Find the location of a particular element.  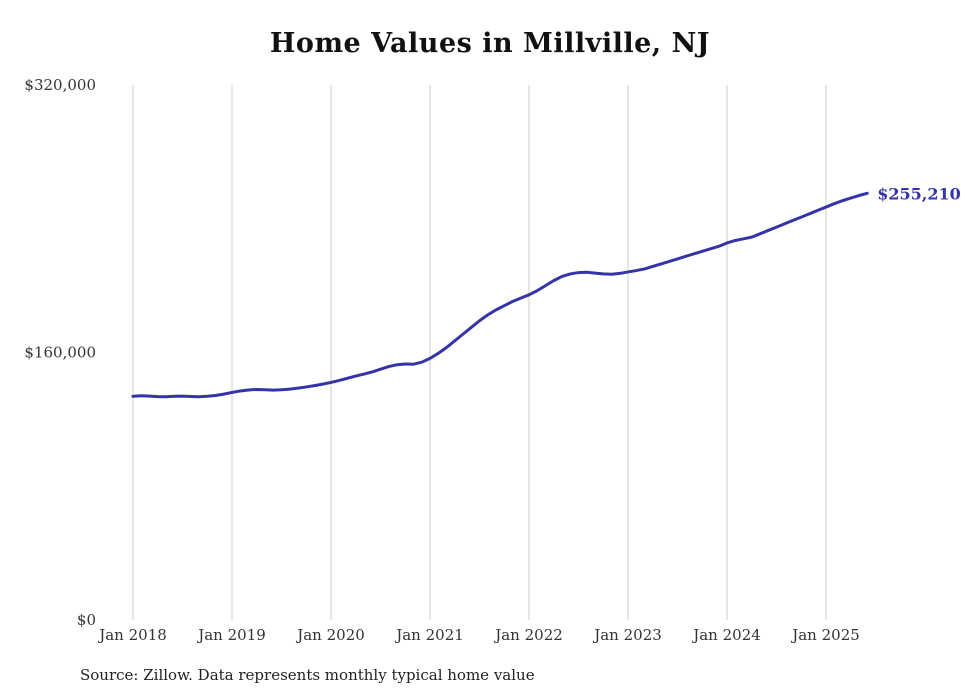

end-value-label: $255,210 is located at coordinates (919, 193).